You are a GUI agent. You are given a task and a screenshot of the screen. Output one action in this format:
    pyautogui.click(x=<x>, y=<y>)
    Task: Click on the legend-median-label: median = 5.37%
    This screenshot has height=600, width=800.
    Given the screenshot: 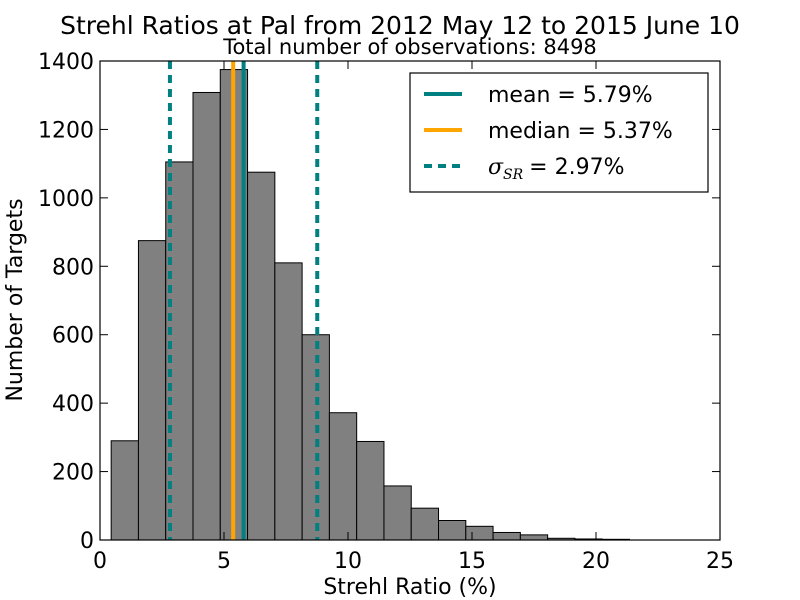 What is the action you would take?
    pyautogui.click(x=580, y=131)
    